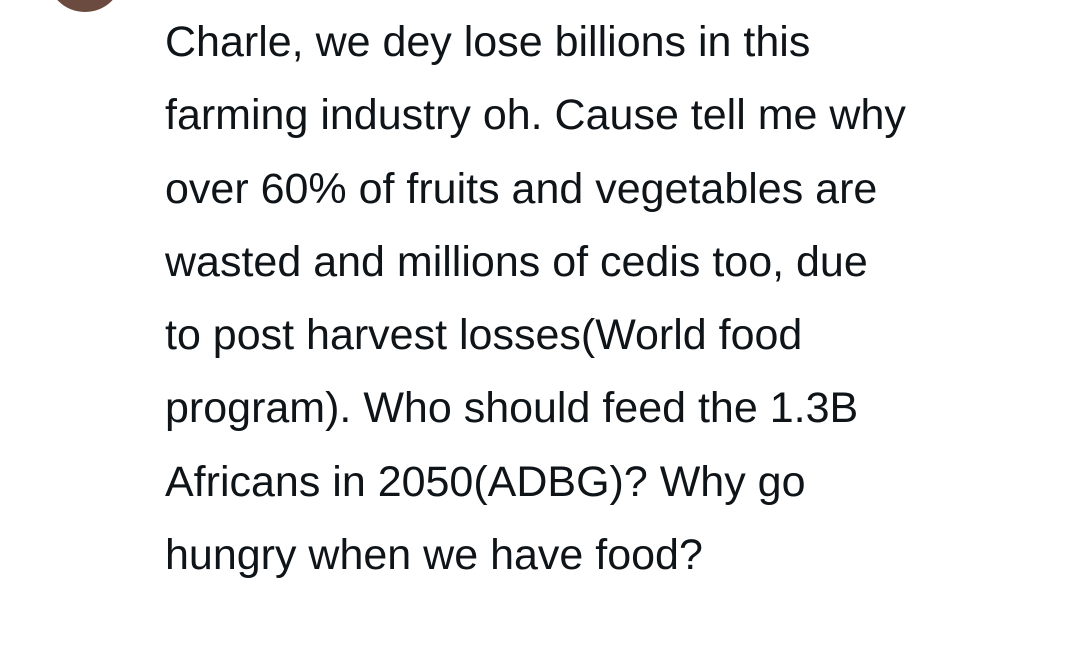 This screenshot has width=1080, height=662. What do you see at coordinates (521, 188) in the screenshot?
I see `tweet-line: over 60% of fruits and vegetables are` at bounding box center [521, 188].